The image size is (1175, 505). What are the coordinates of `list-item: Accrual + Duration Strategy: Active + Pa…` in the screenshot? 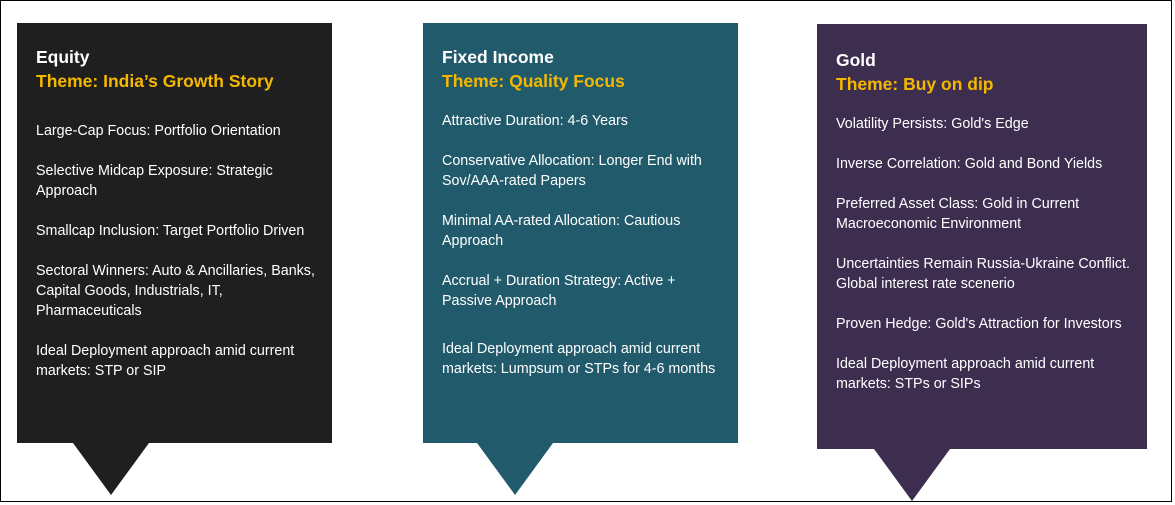 It's located at (559, 291).